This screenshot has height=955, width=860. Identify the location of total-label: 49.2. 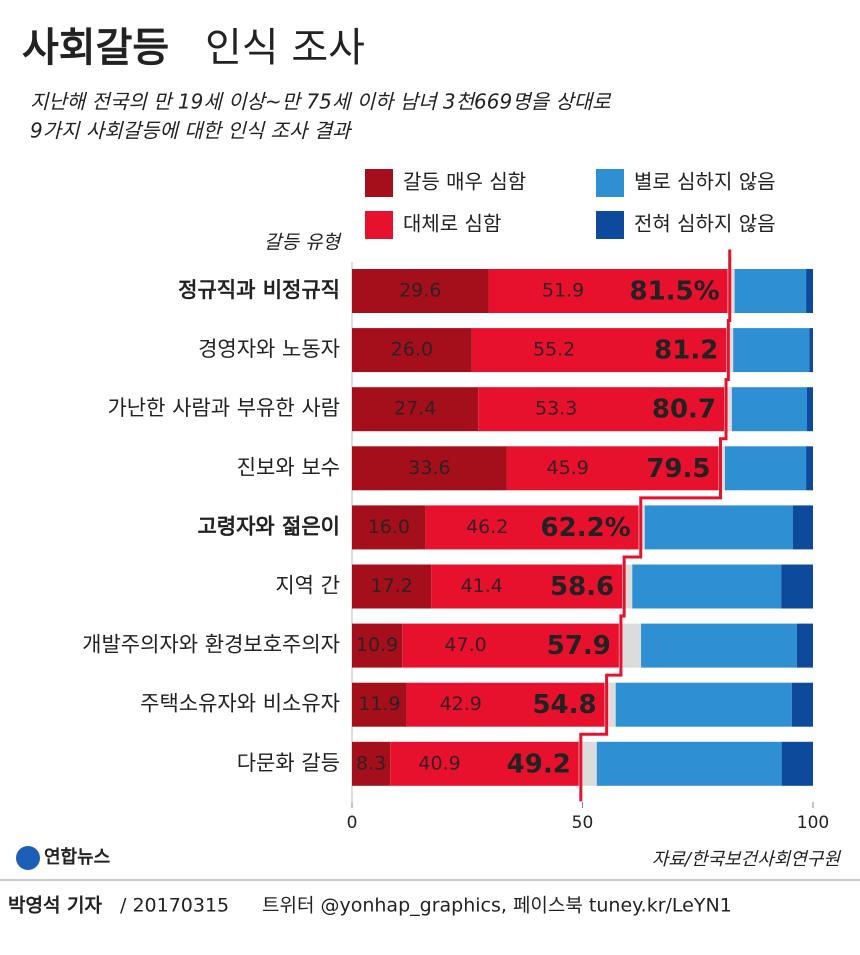
(539, 764).